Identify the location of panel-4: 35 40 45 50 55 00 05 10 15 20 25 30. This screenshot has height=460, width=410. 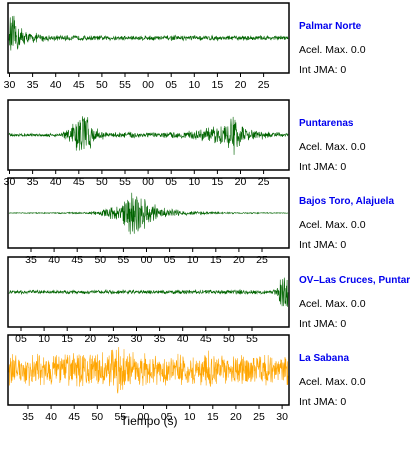
(148, 378).